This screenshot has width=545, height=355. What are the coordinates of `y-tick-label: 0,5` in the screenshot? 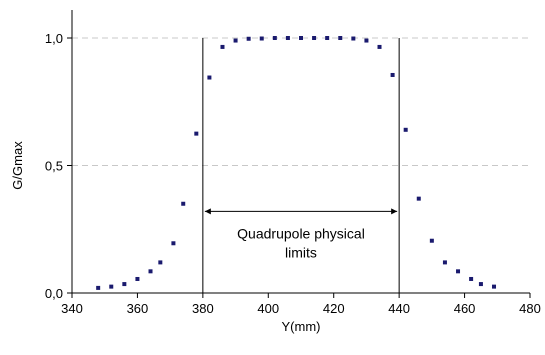 It's located at (54, 166).